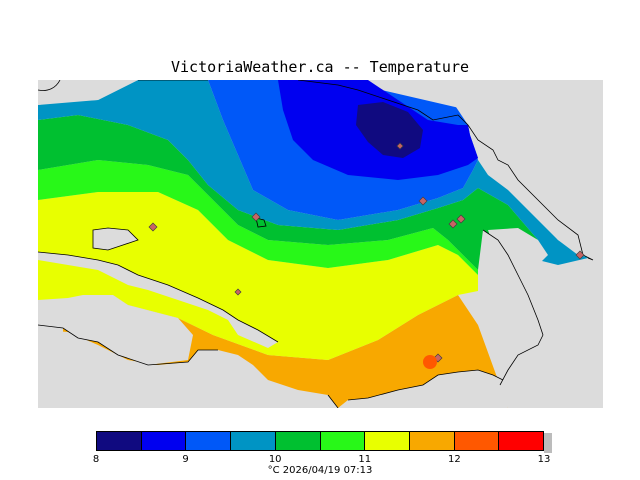 This screenshot has height=480, width=640. Describe the element at coordinates (544, 459) in the screenshot. I see `colorbar-tick-label: 13` at that location.